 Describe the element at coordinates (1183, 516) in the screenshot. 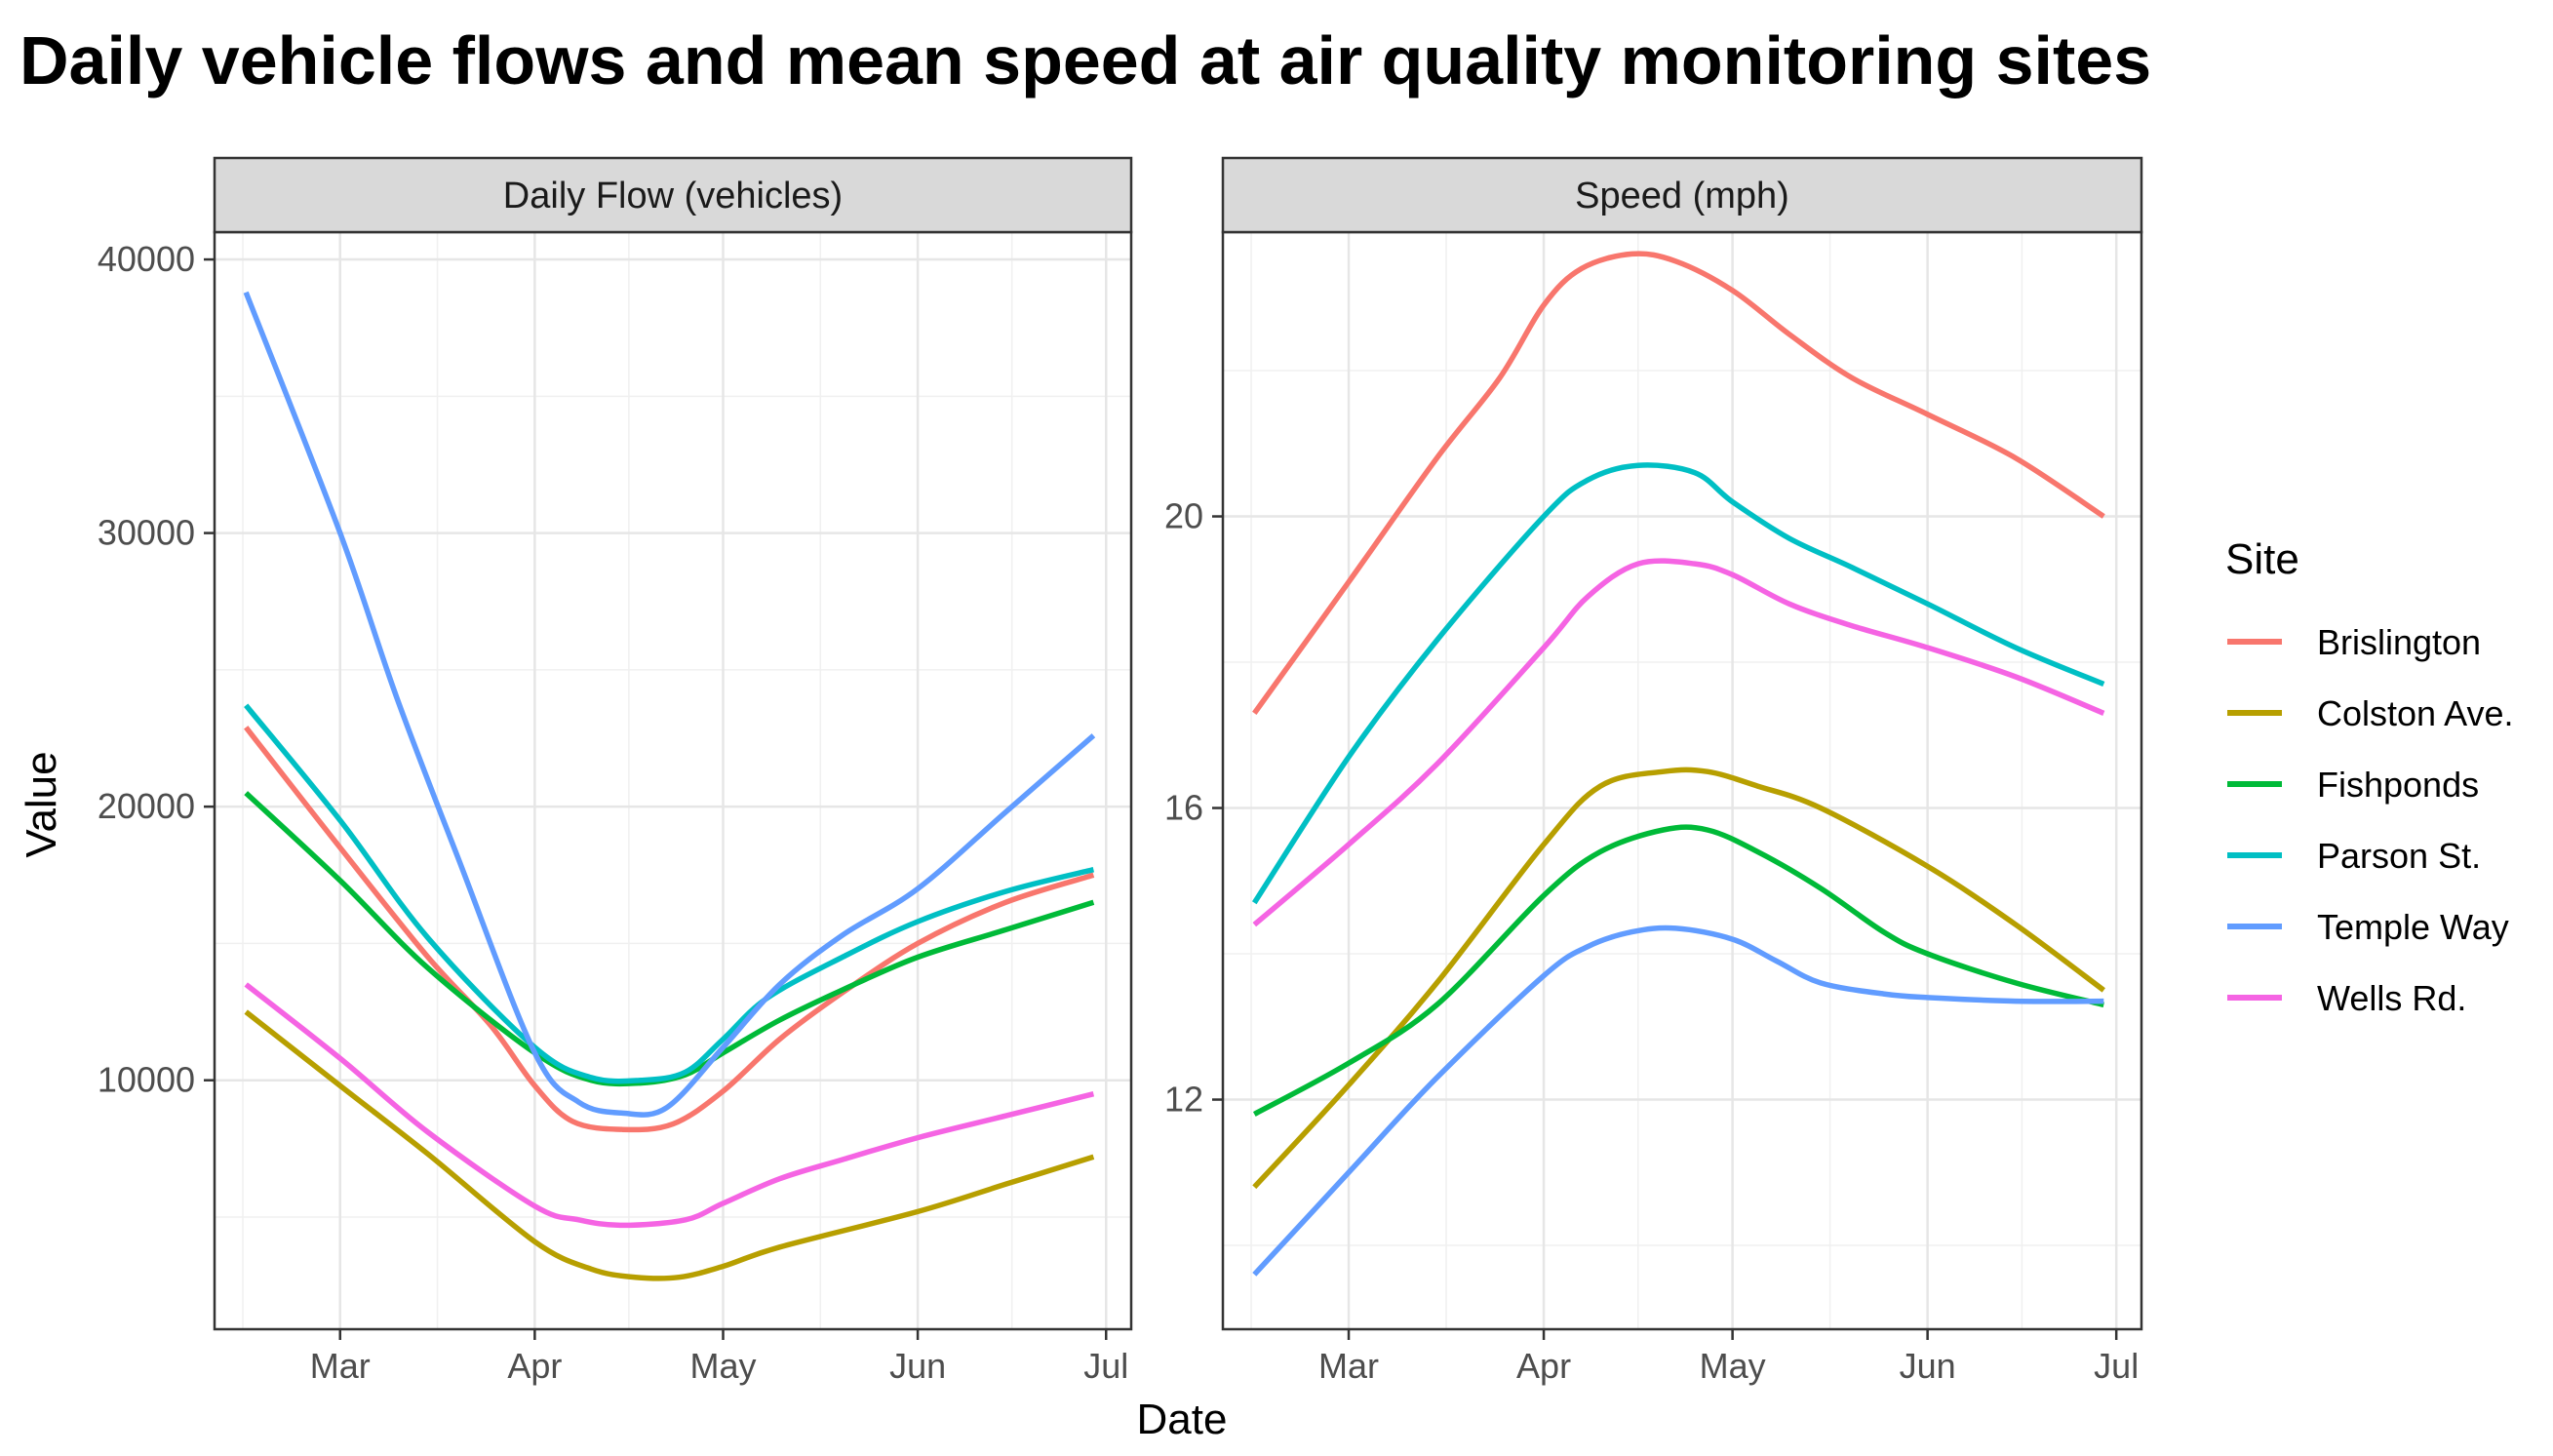

I see `y-tick-label: 20` at that location.